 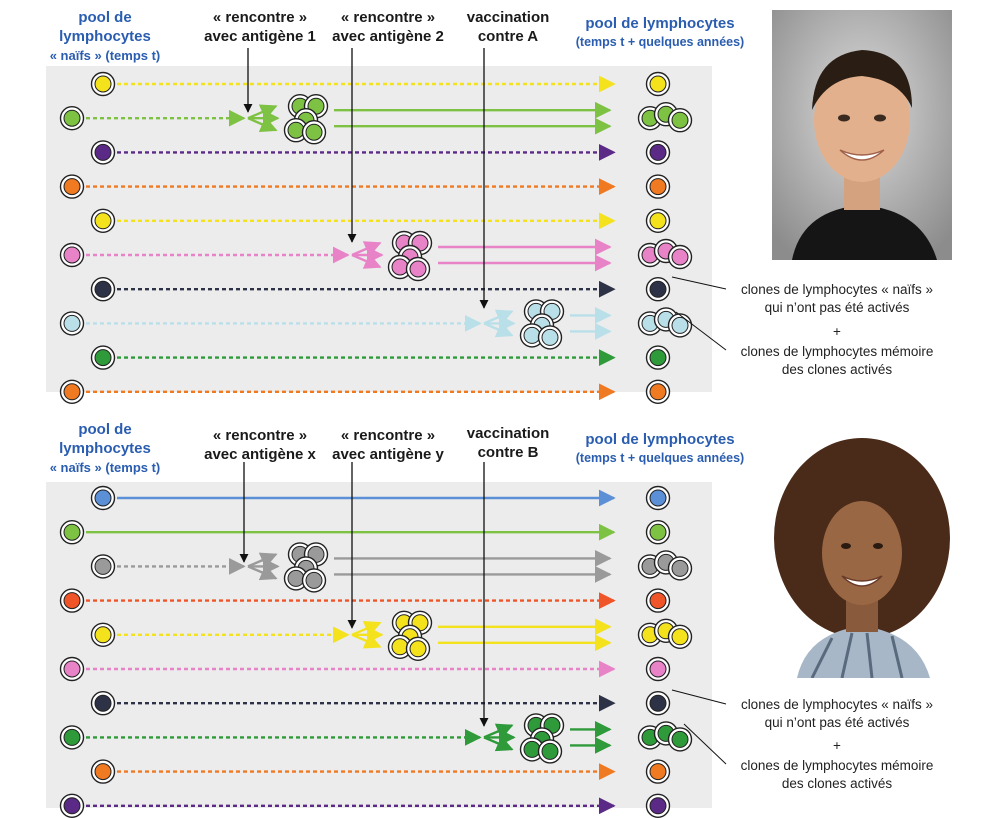 What do you see at coordinates (508, 17) in the screenshot?
I see `event3-line1: vaccination` at bounding box center [508, 17].